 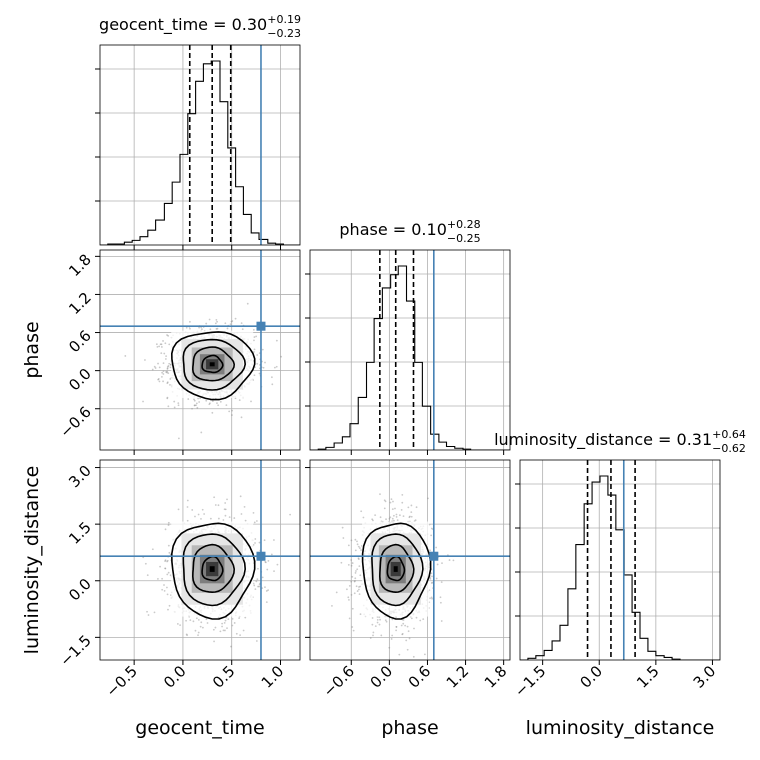 What do you see at coordinates (75, 422) in the screenshot?
I see `y-tick-label: −0.6` at bounding box center [75, 422].